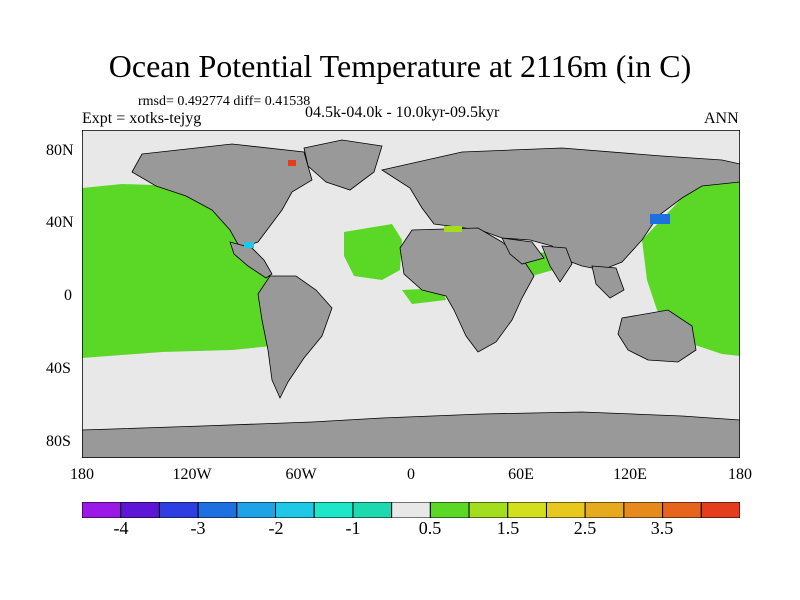 This screenshot has height=600, width=800. What do you see at coordinates (224, 101) in the screenshot?
I see `stats-label: rmsd= 0.492774 diff= 0.41538` at bounding box center [224, 101].